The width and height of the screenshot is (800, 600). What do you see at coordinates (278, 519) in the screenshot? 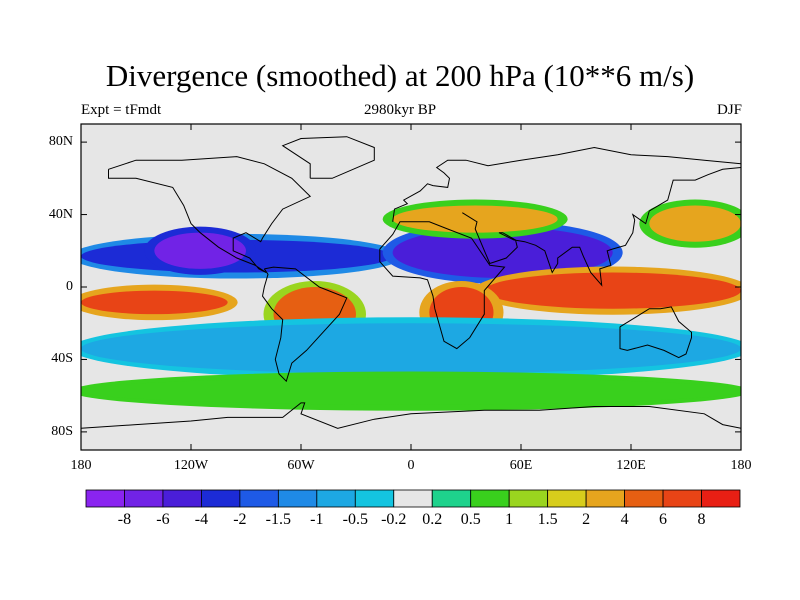
I see `colorbar-label: -1.5` at bounding box center [278, 519].